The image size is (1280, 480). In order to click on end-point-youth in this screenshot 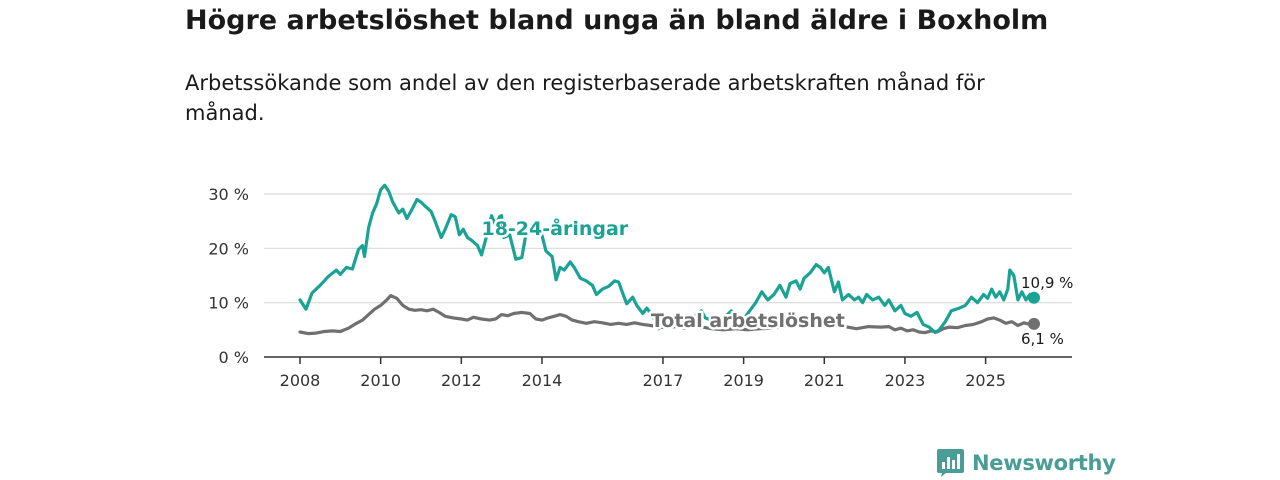, I will do `click(1034, 297)`.